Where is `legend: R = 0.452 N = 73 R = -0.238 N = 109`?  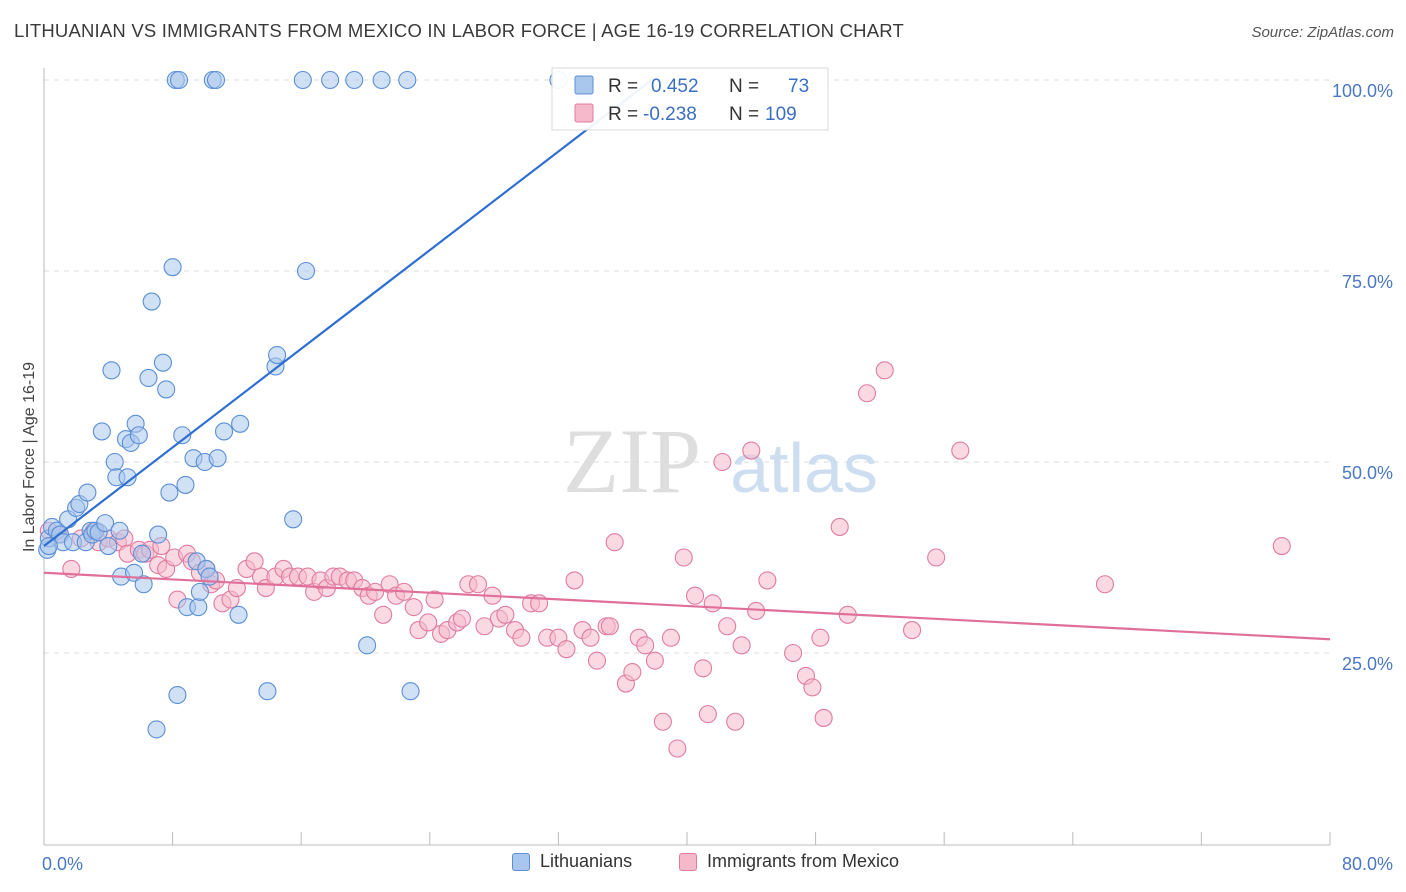
legend: R = 0.452 N = 73 R = -0.238 N = 109 is located at coordinates (690, 99).